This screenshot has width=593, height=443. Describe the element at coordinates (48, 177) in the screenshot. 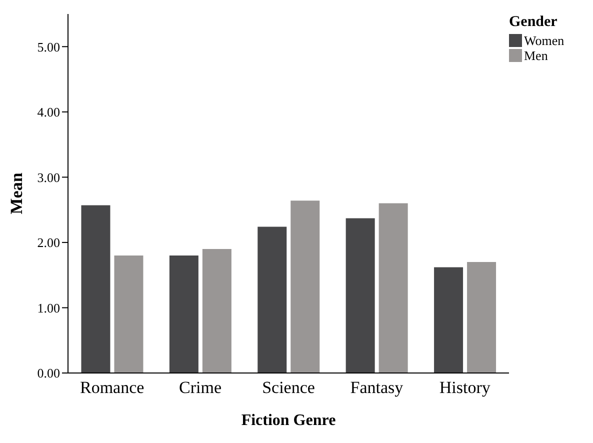

I see `y-tick-label: 3.00` at that location.